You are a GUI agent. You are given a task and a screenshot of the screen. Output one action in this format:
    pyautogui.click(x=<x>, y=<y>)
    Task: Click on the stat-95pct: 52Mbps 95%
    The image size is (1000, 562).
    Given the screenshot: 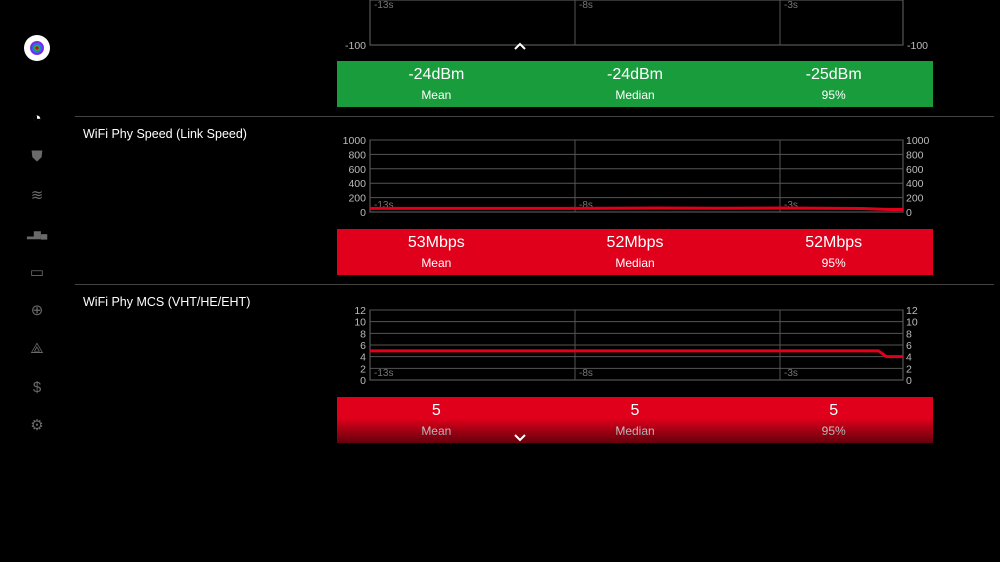 What is the action you would take?
    pyautogui.click(x=833, y=252)
    